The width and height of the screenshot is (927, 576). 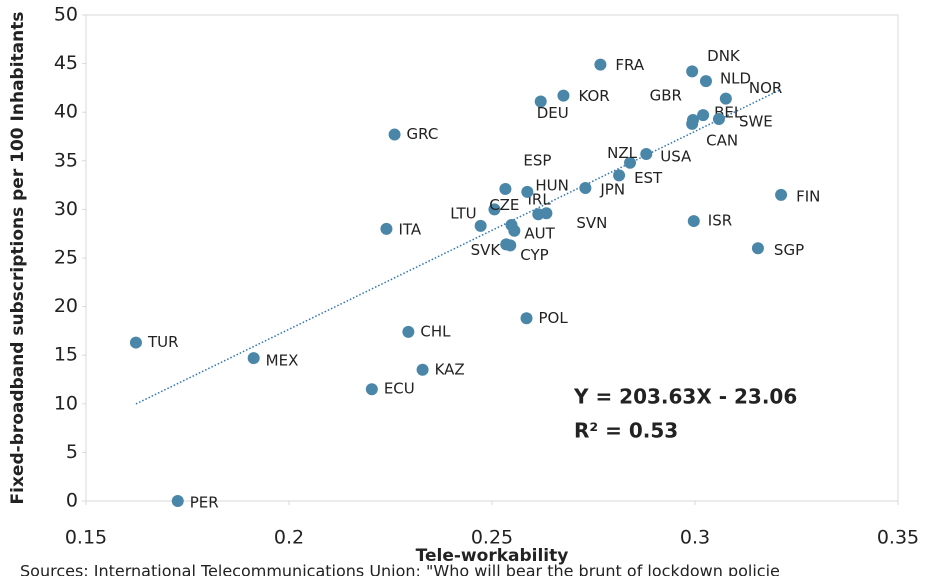 I want to click on y-tick-label: 35, so click(x=66, y=160).